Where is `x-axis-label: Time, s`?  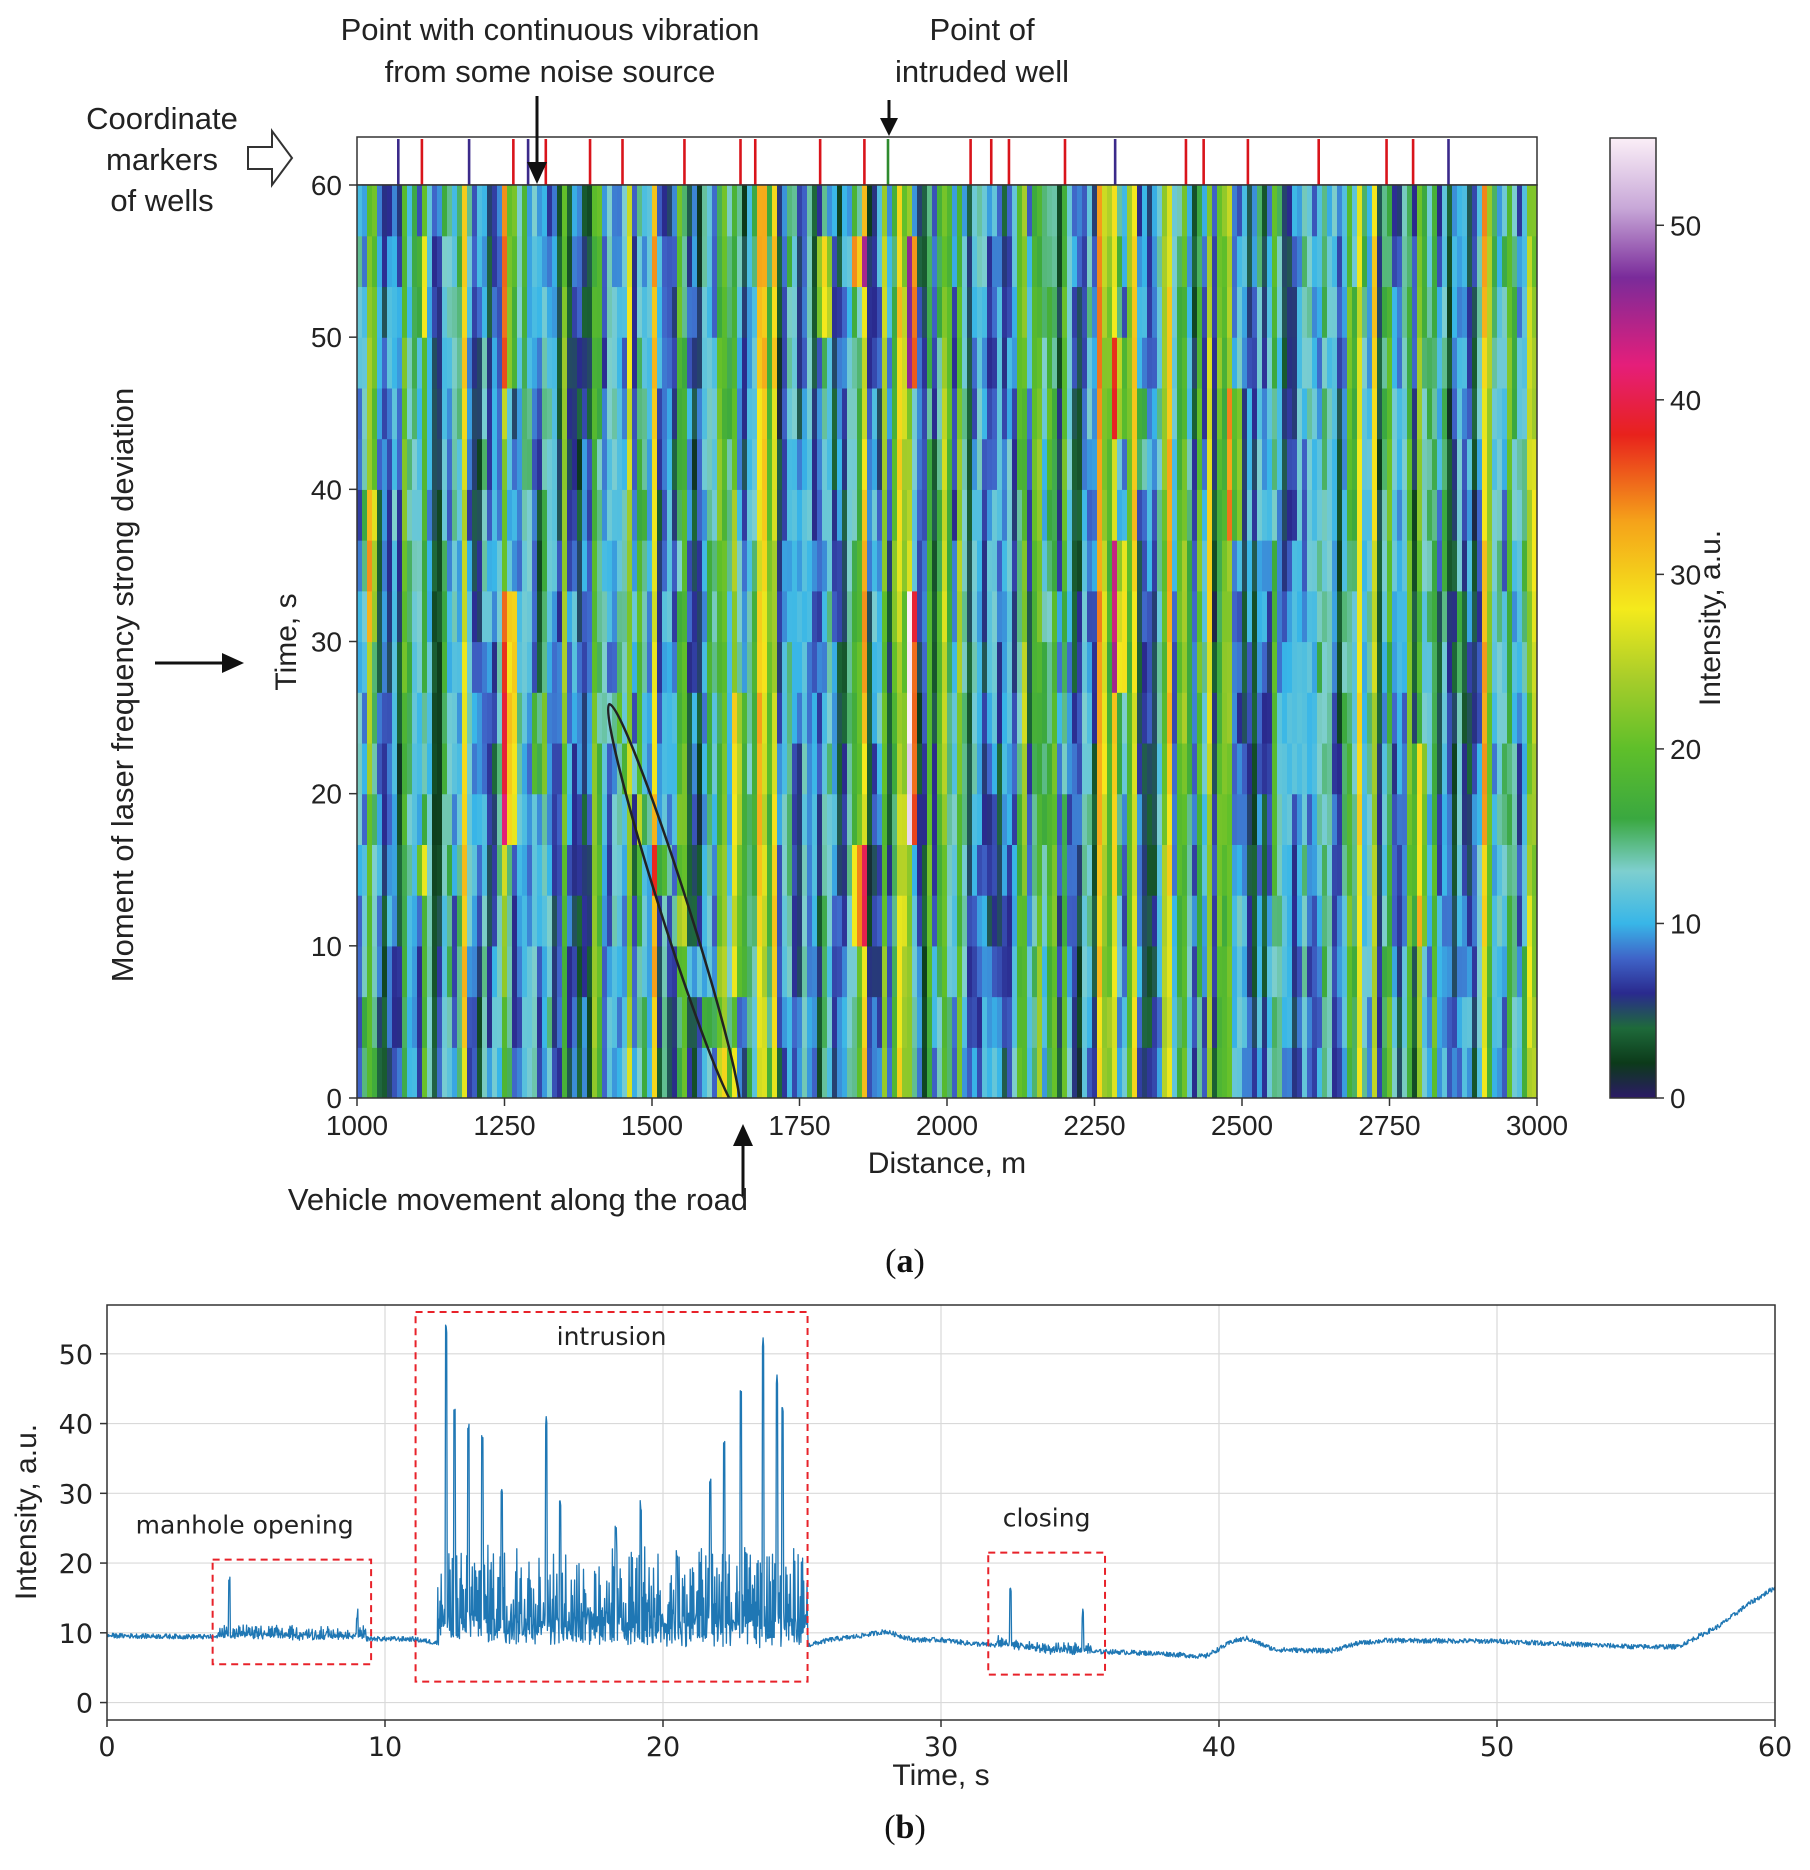 x-axis-label: Time, s is located at coordinates (940, 1775).